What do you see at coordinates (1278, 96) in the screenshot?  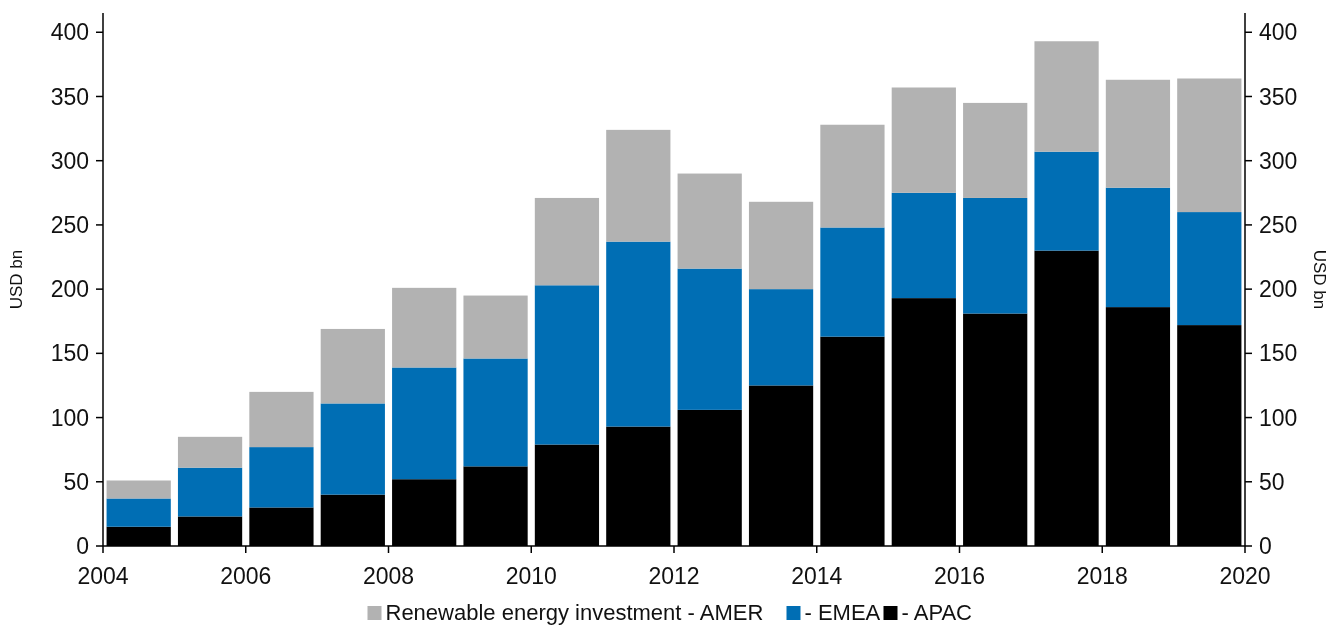 I see `y2-tick-label: 350` at bounding box center [1278, 96].